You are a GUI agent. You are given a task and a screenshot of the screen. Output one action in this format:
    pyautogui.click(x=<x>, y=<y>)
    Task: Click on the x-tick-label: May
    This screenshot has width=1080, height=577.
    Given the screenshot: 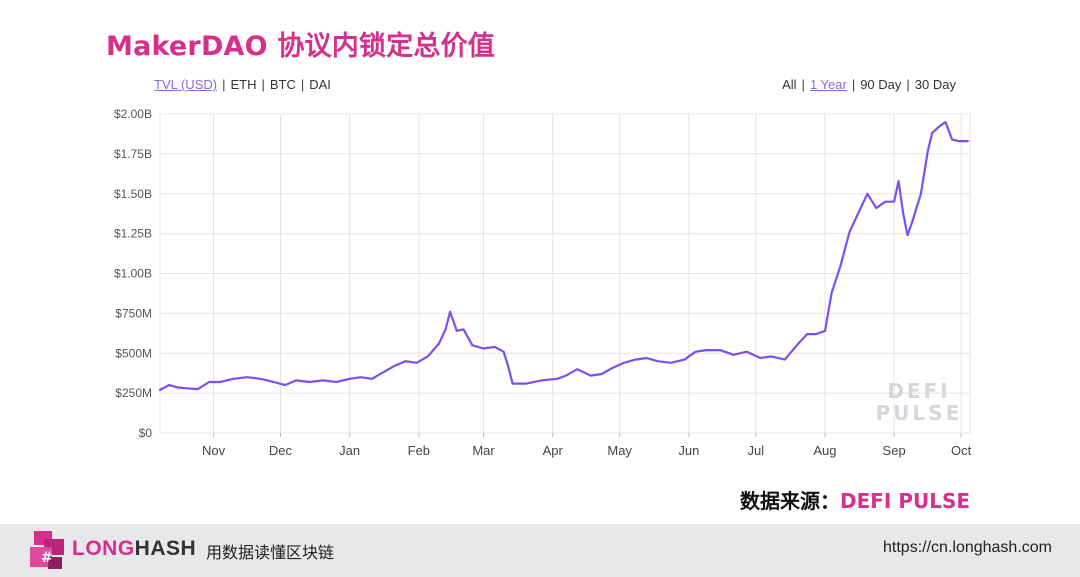 What is the action you would take?
    pyautogui.click(x=619, y=450)
    